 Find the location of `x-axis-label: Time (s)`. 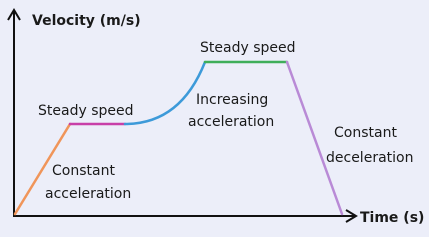

x-axis-label: Time (s) is located at coordinates (392, 218).